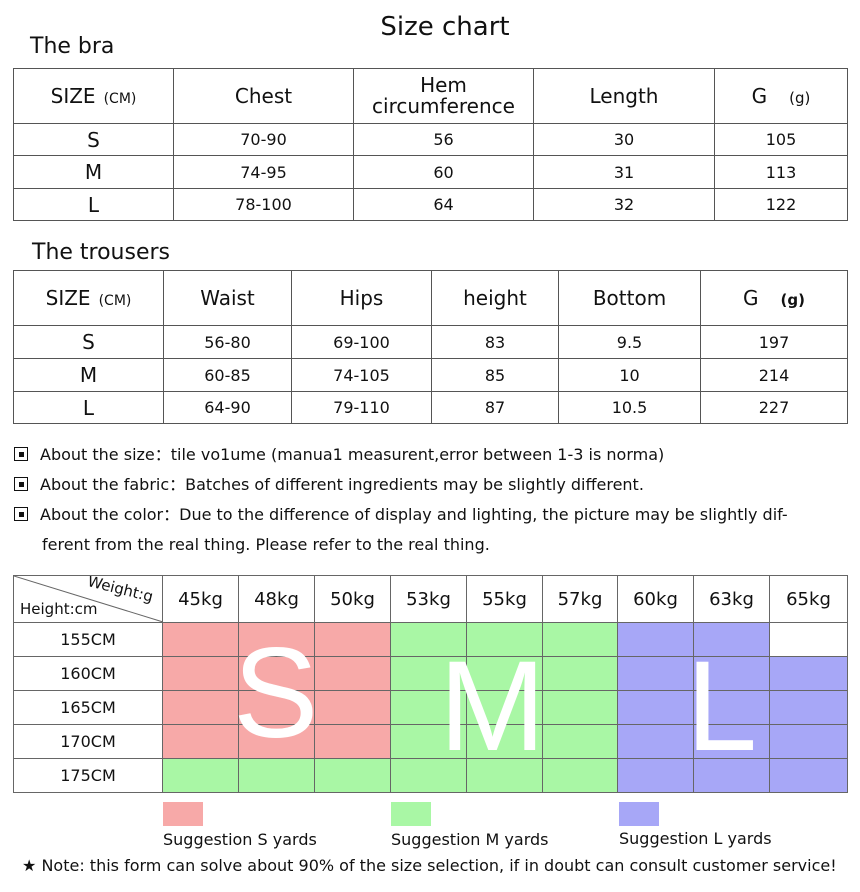 The image size is (860, 892). Describe the element at coordinates (88, 639) in the screenshot. I see `height-label-cell: 155CM` at that location.